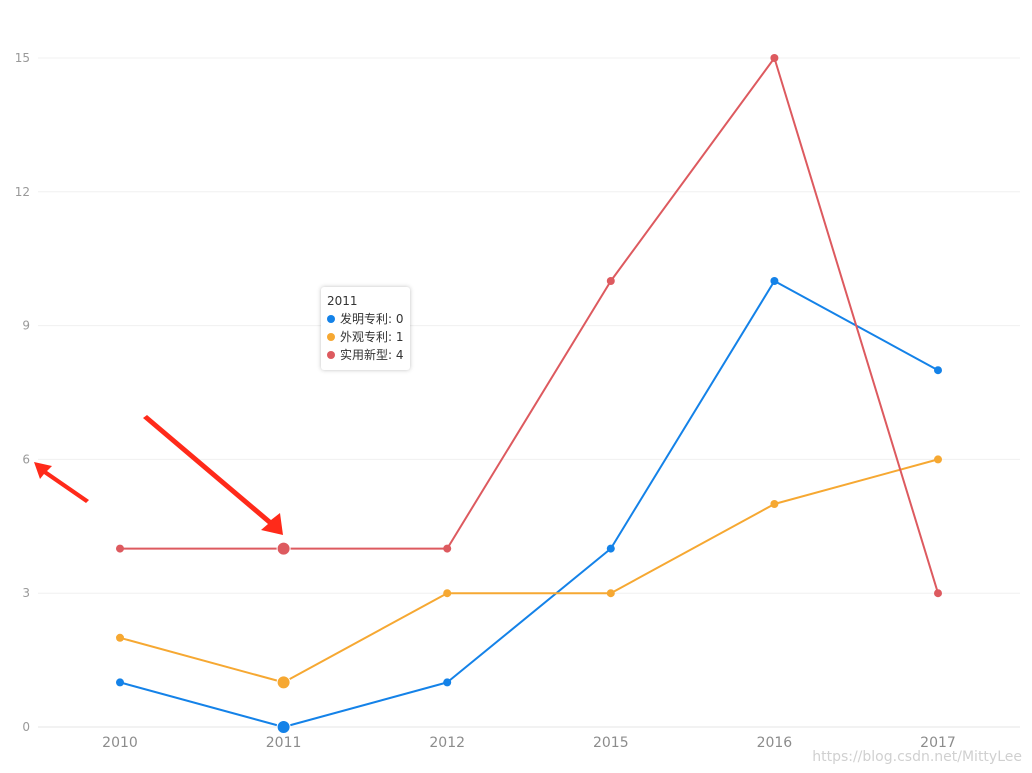  What do you see at coordinates (284, 743) in the screenshot?
I see `x-tick-label: 2011` at bounding box center [284, 743].